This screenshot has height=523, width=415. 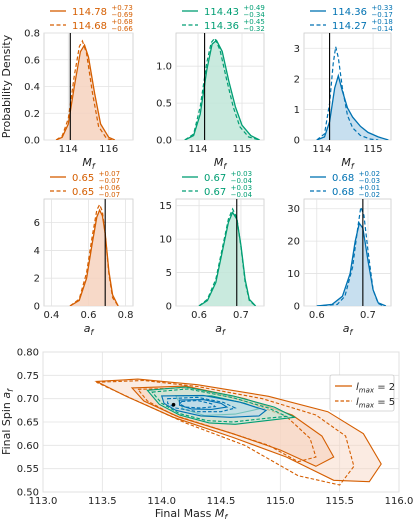 What do you see at coordinates (122, 29) in the screenshot?
I see `legend-lower-error: −0.66` at bounding box center [122, 29].